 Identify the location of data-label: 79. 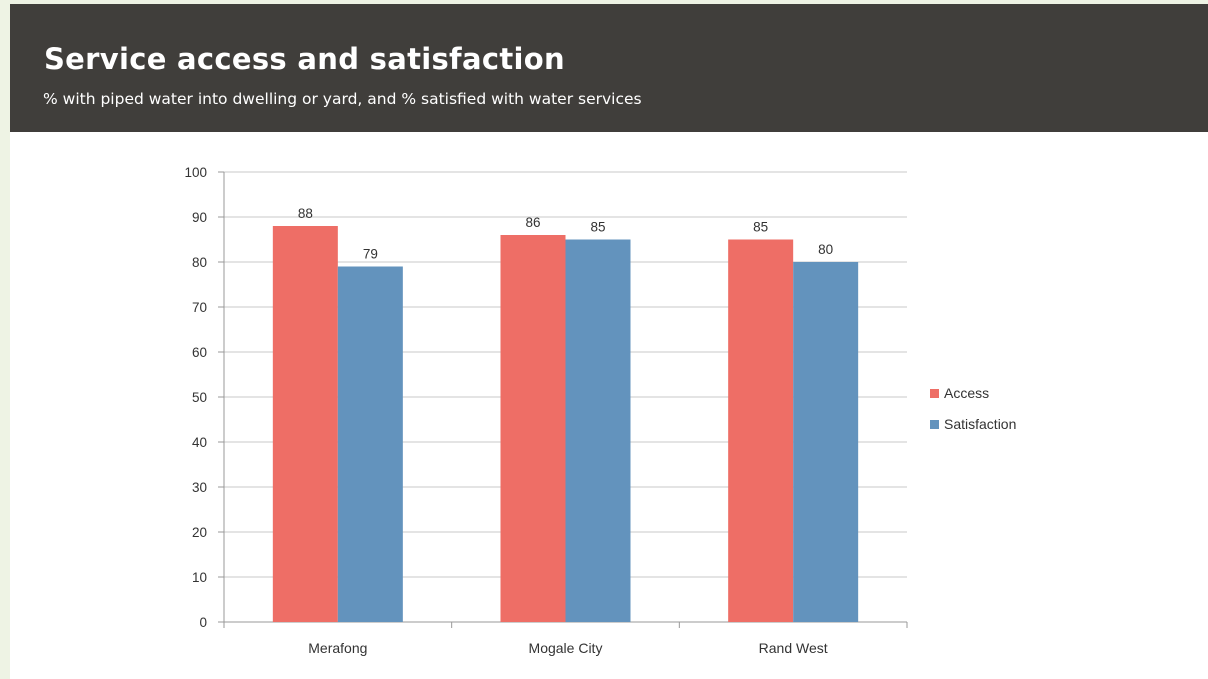
(370, 254).